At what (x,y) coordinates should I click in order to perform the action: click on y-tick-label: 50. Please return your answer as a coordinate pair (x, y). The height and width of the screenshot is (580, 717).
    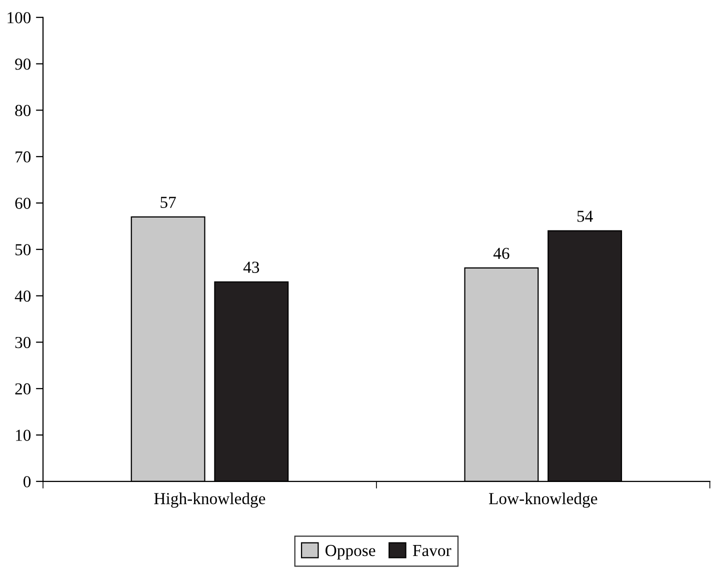
    Looking at the image, I should click on (23, 250).